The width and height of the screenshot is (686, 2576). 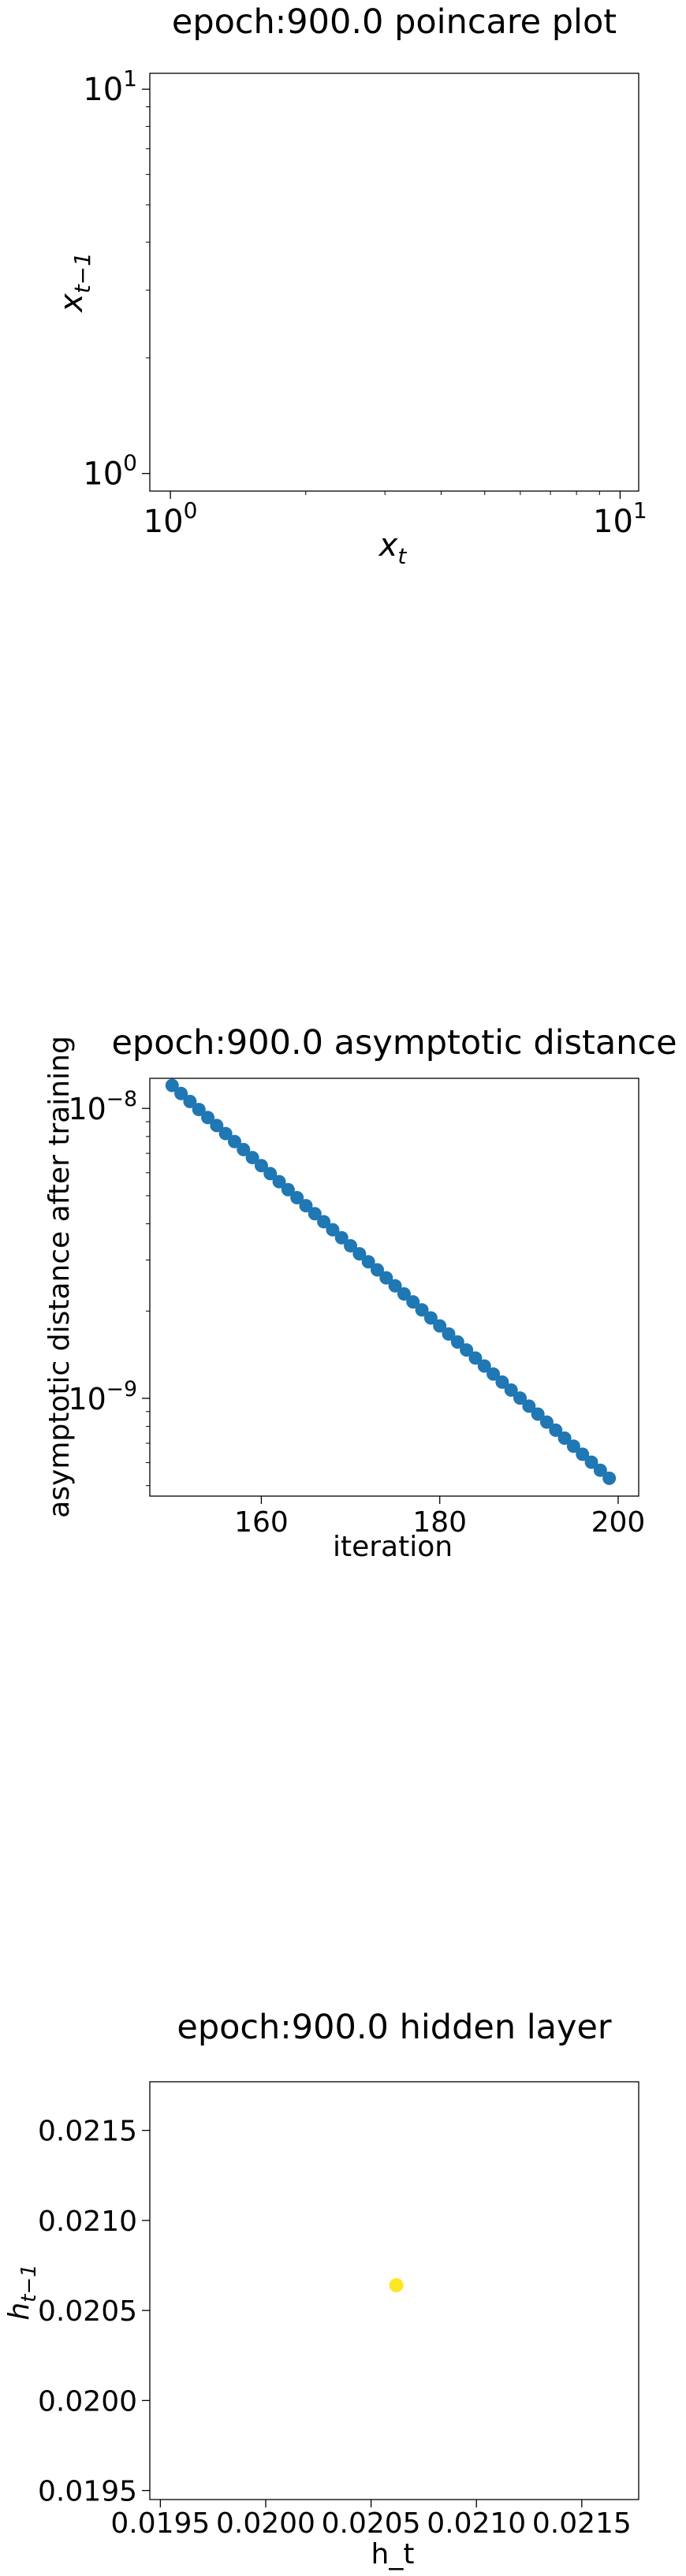 What do you see at coordinates (371, 2523) in the screenshot?
I see `x-tick-label: 0.0205` at bounding box center [371, 2523].